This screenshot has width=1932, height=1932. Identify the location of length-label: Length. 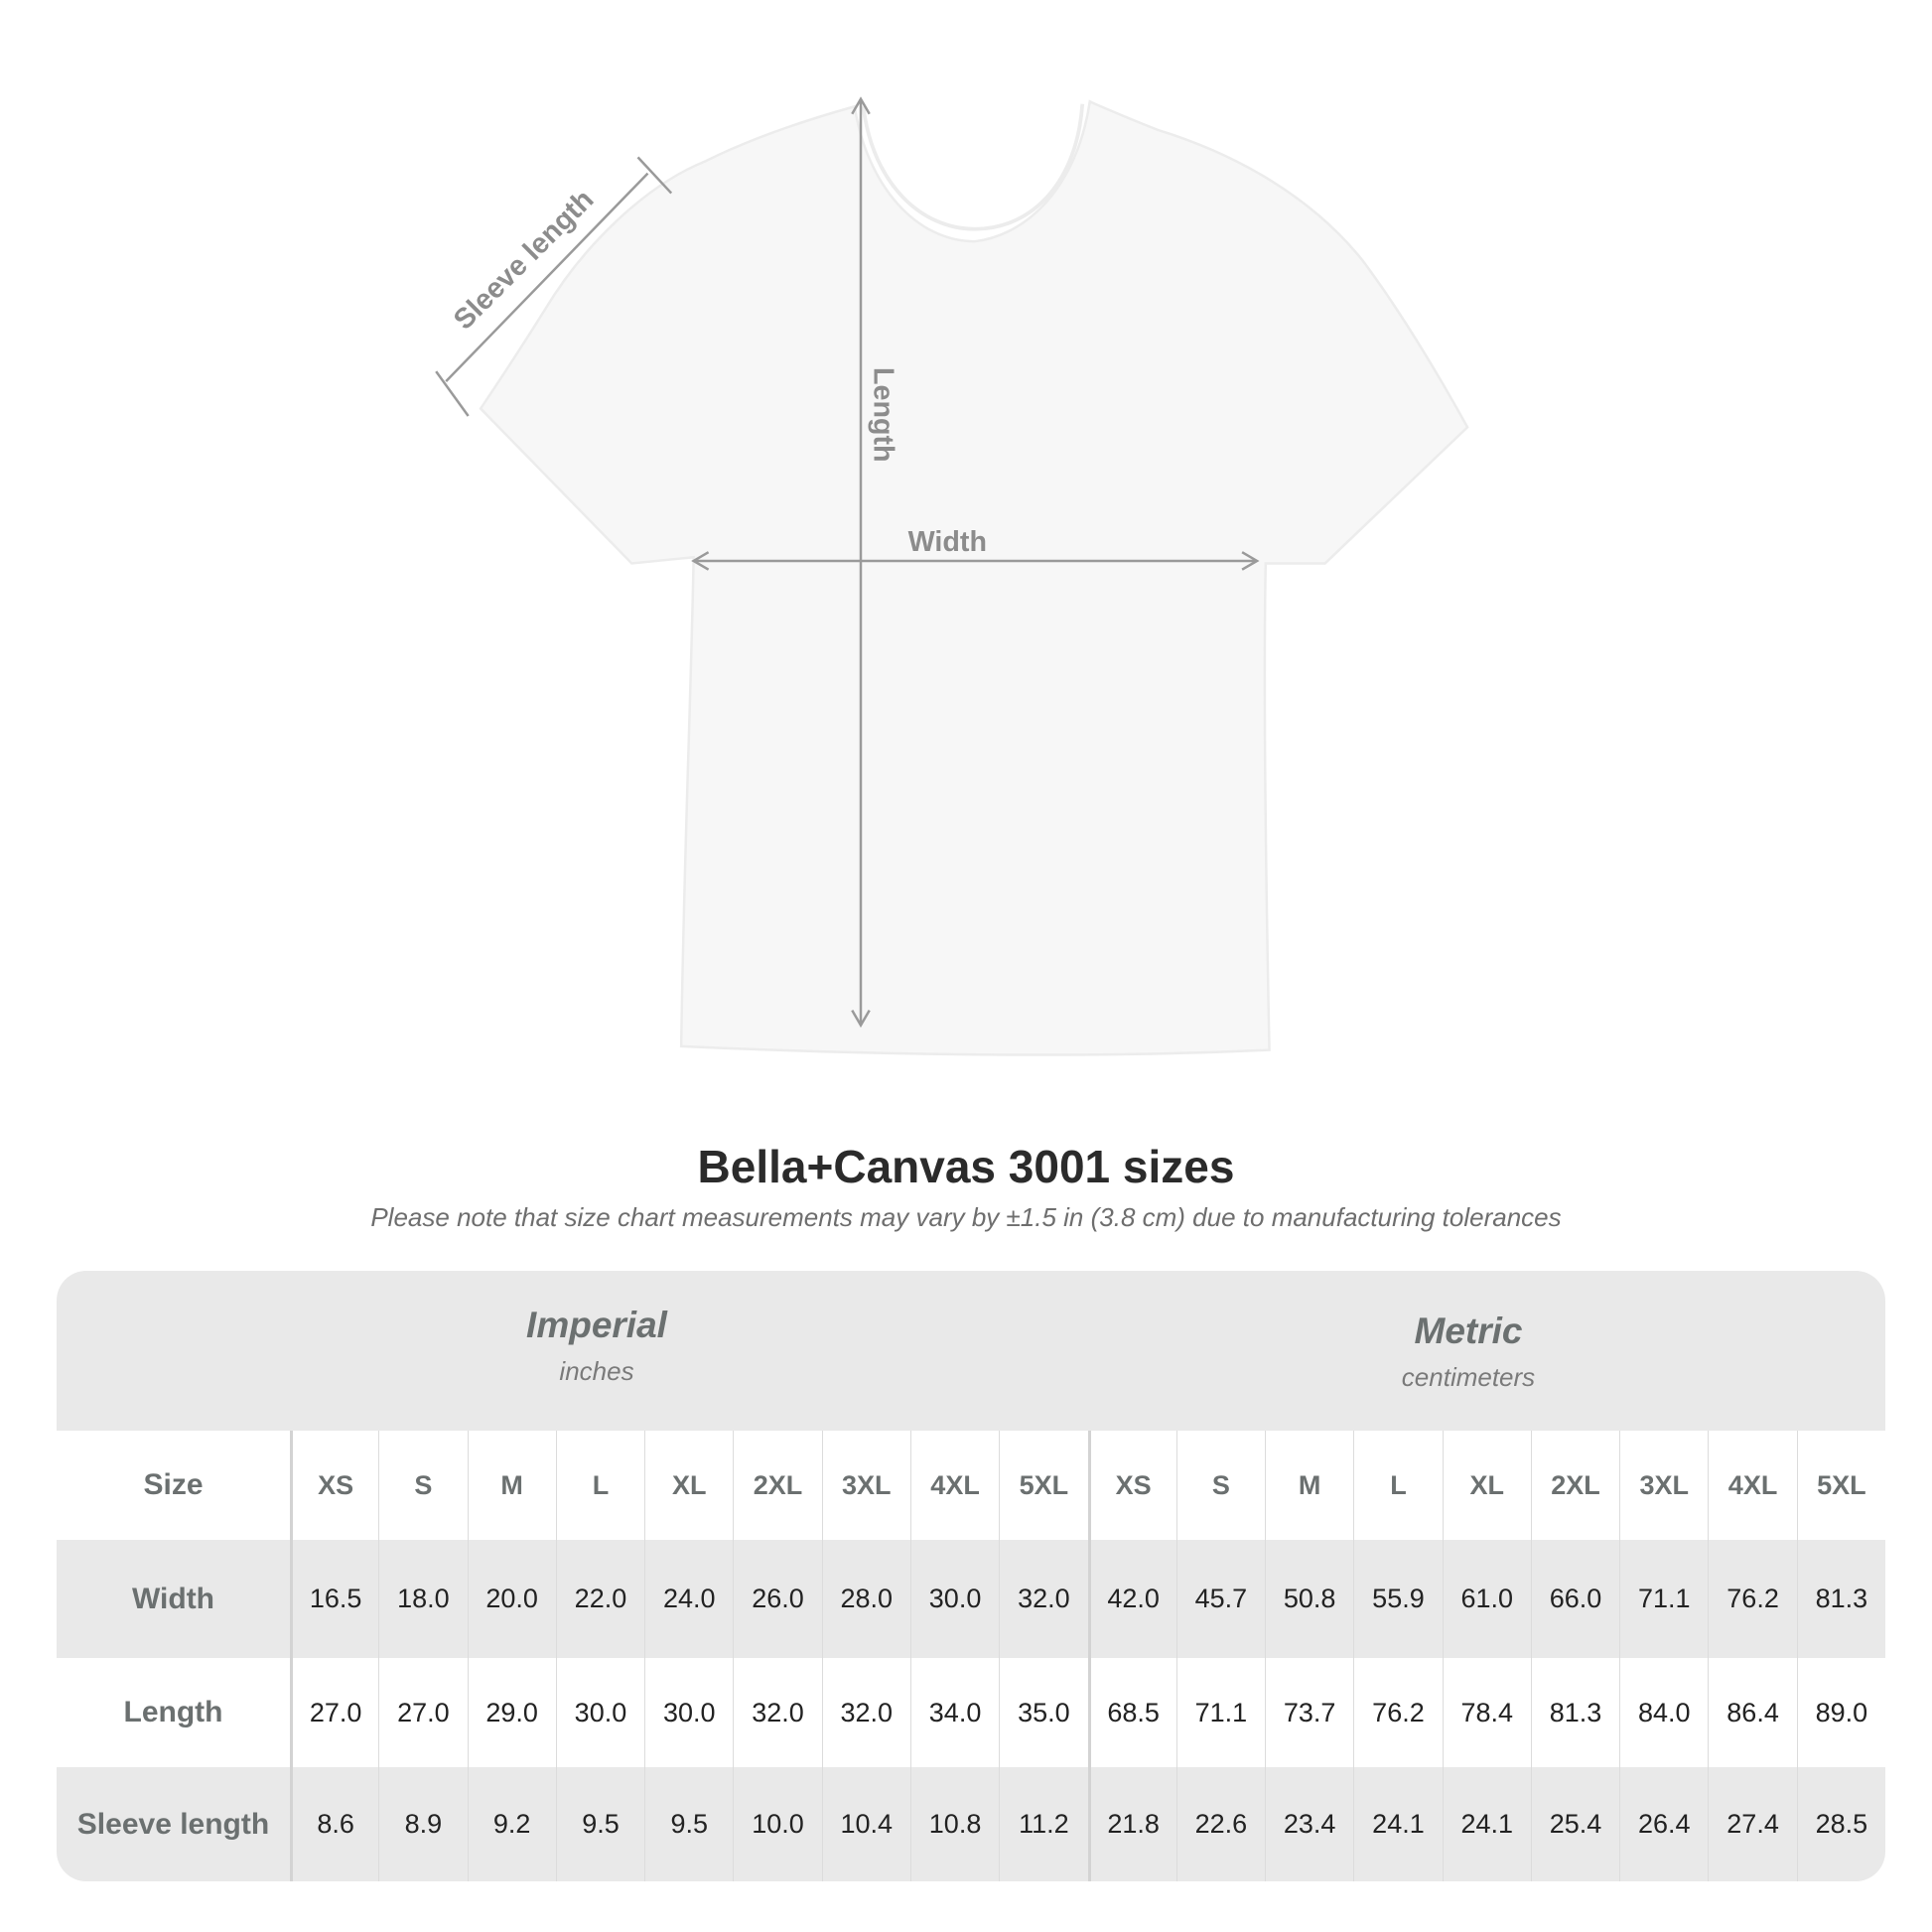
(884, 415).